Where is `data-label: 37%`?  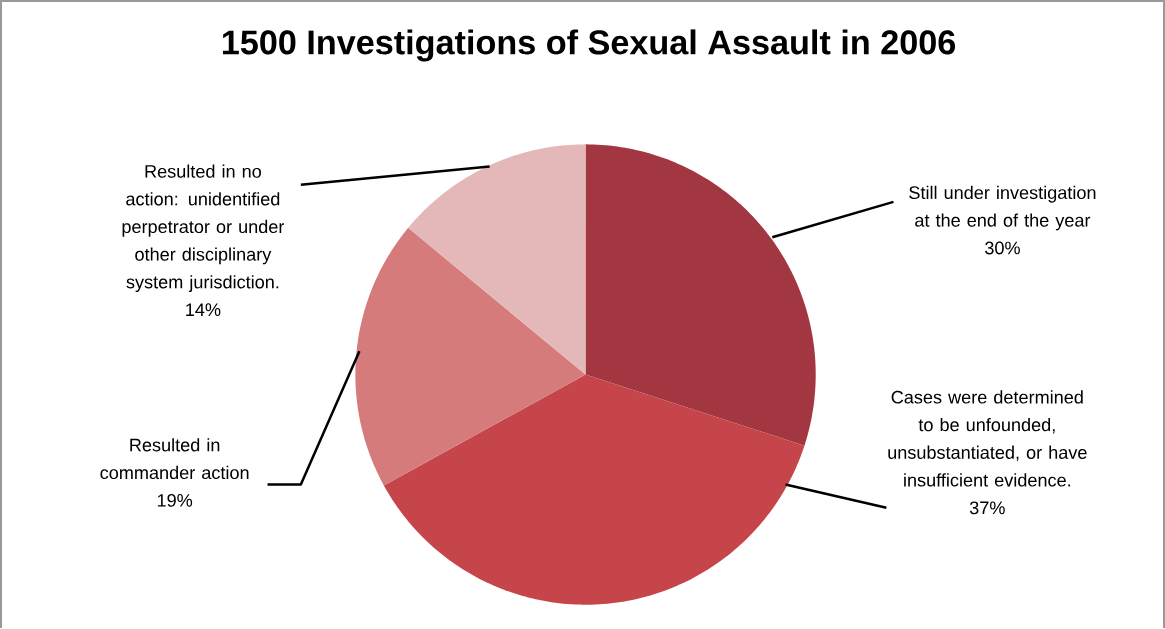
data-label: 37% is located at coordinates (987, 508).